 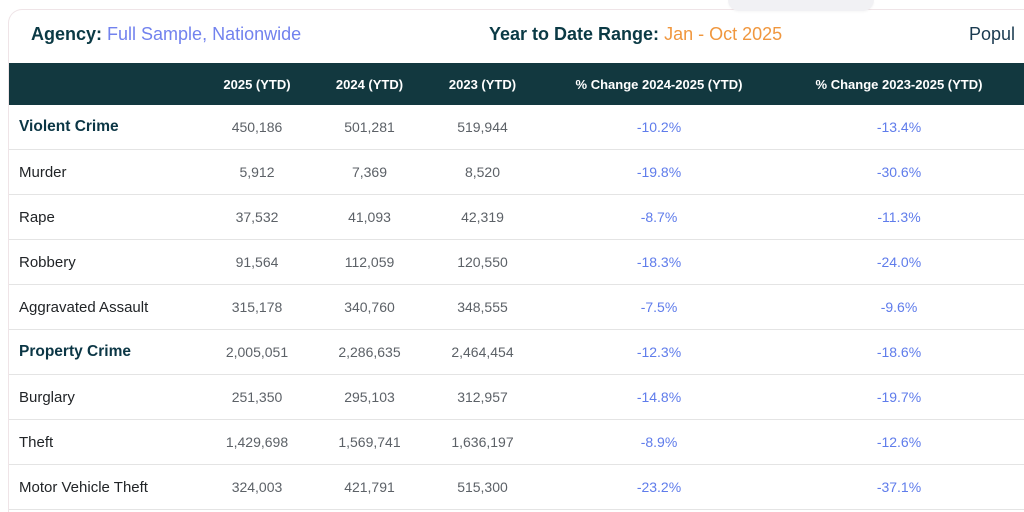 I want to click on value-2023: 312,957, so click(x=482, y=397).